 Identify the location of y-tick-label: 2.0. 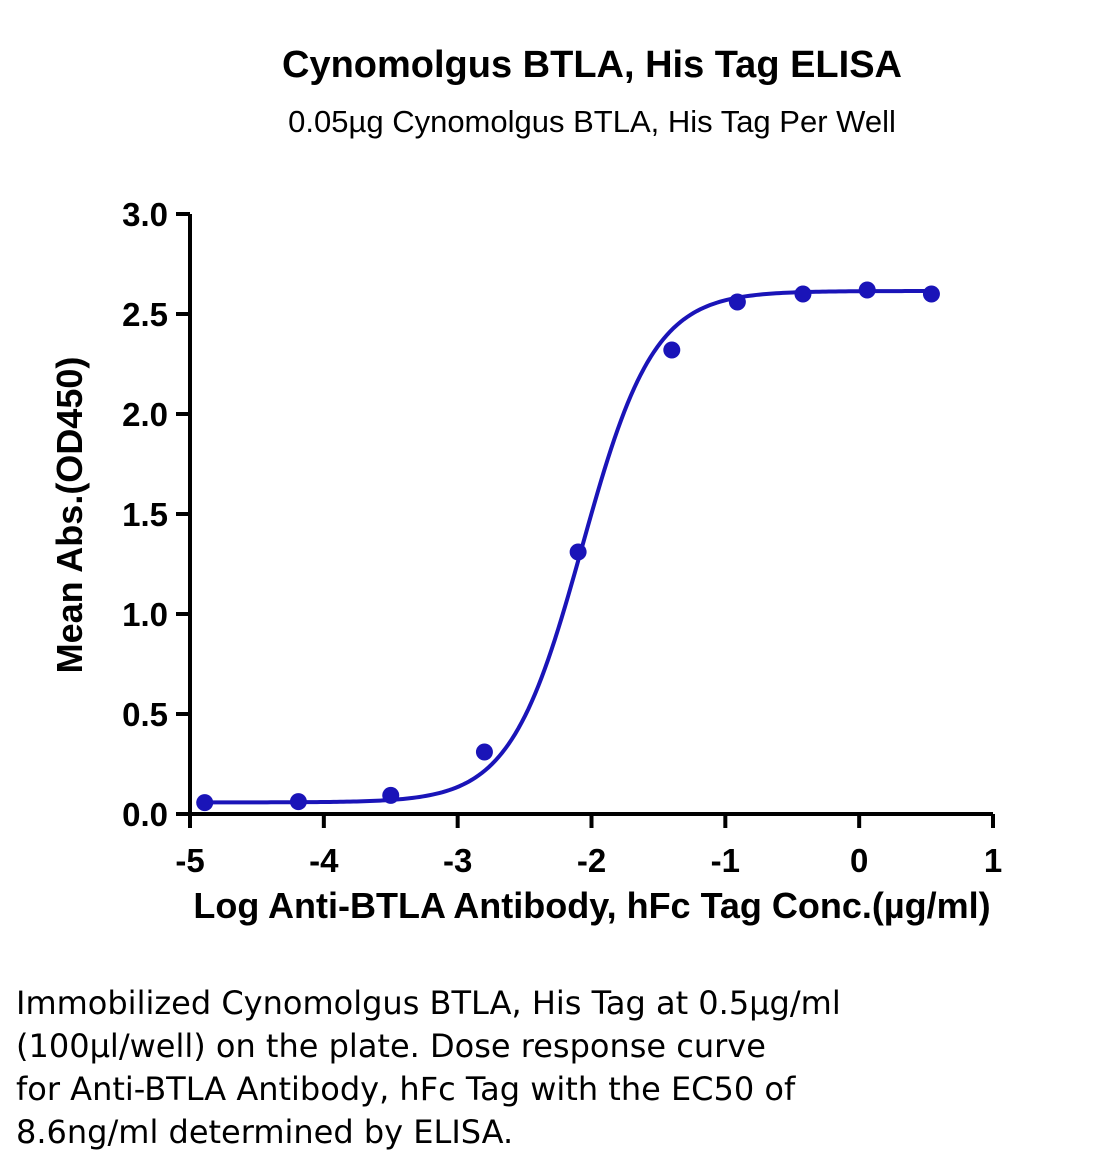
(145, 414).